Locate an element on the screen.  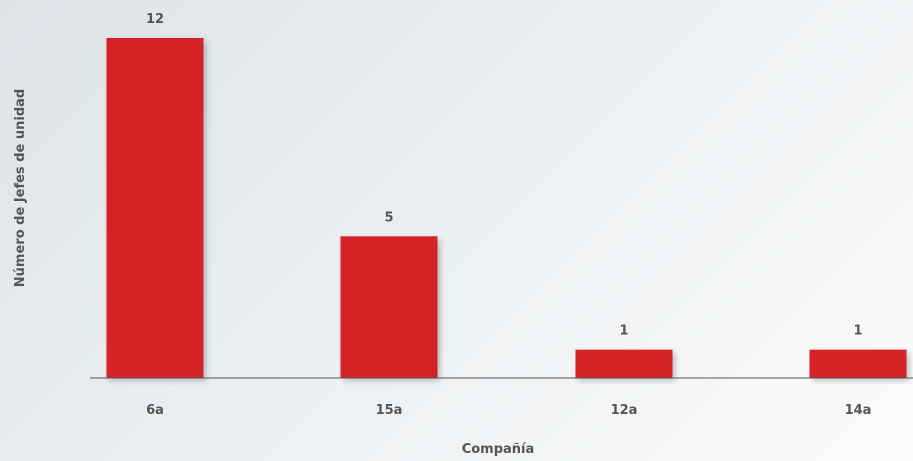
data-label-12a: 1 is located at coordinates (623, 331).